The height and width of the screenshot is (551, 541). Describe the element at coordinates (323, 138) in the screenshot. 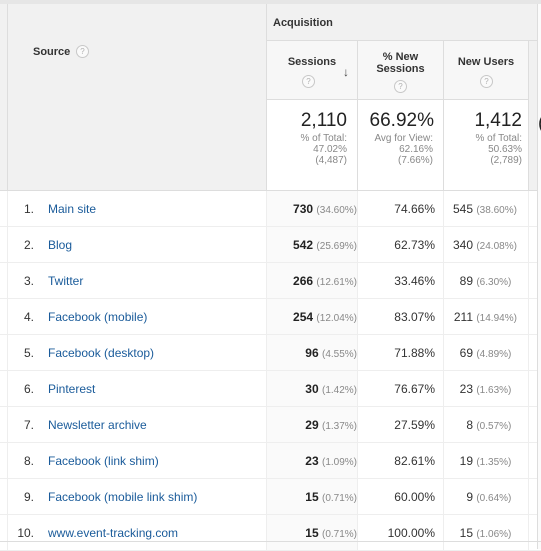

I see `summary-caption: % of Total:` at that location.